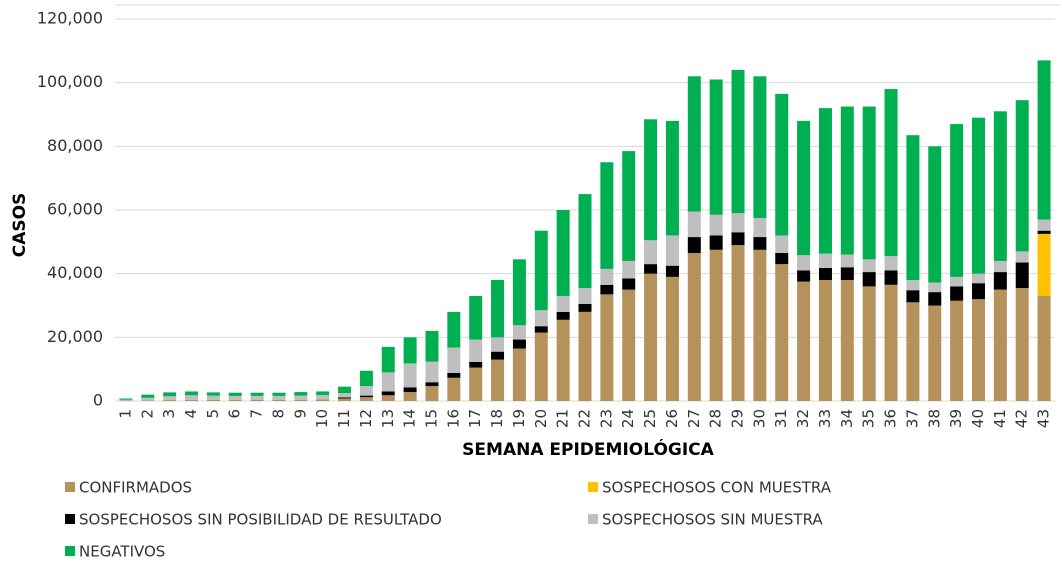  What do you see at coordinates (75, 272) in the screenshot?
I see `y-tick-label: 40,000` at bounding box center [75, 272].